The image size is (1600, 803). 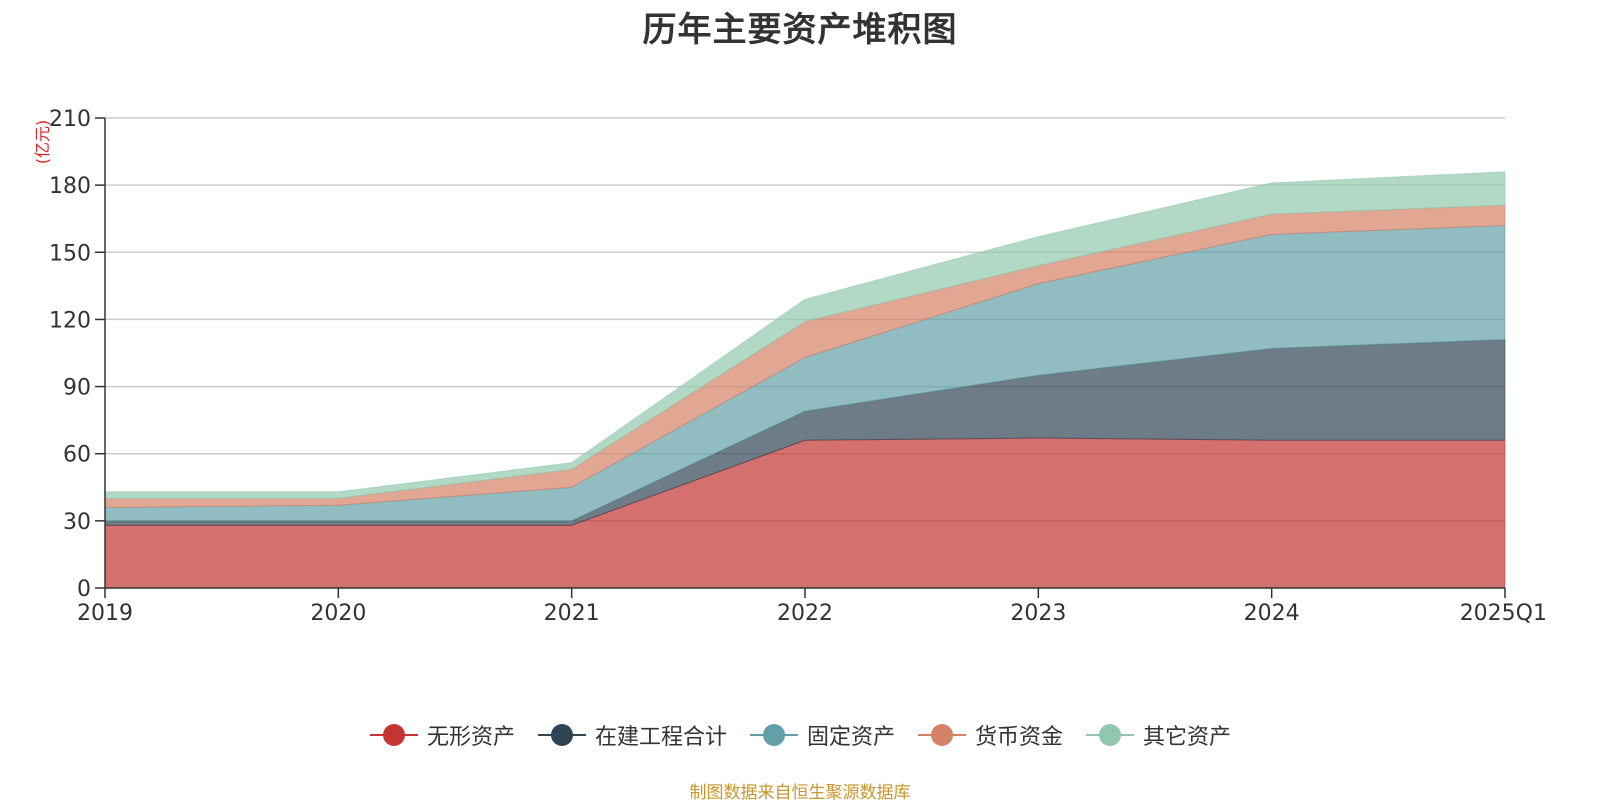 I want to click on x-tick-label: 2020, so click(x=338, y=613).